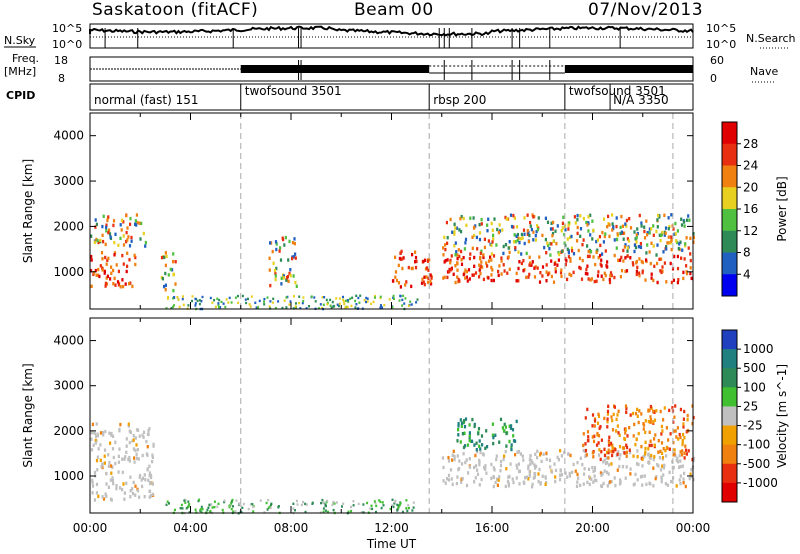 The image size is (800, 554). I want to click on cpid-segment-label: twofsound 3501, so click(617, 91).